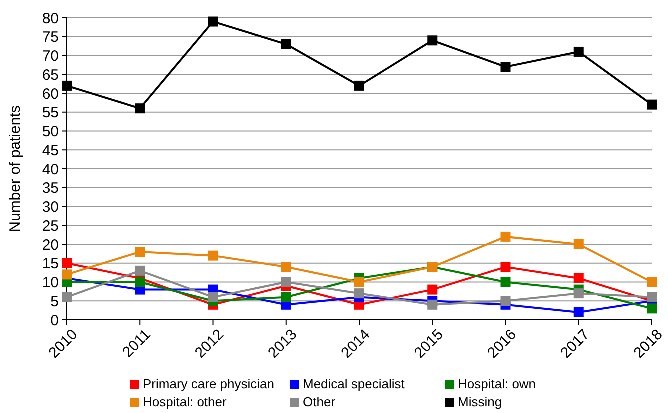 This screenshot has width=668, height=413. What do you see at coordinates (50, 37) in the screenshot?
I see `y-tick-label: 75` at bounding box center [50, 37].